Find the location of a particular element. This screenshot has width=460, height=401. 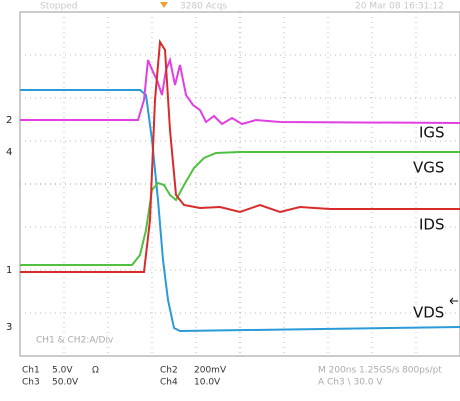

readout: 10.0V is located at coordinates (207, 383).